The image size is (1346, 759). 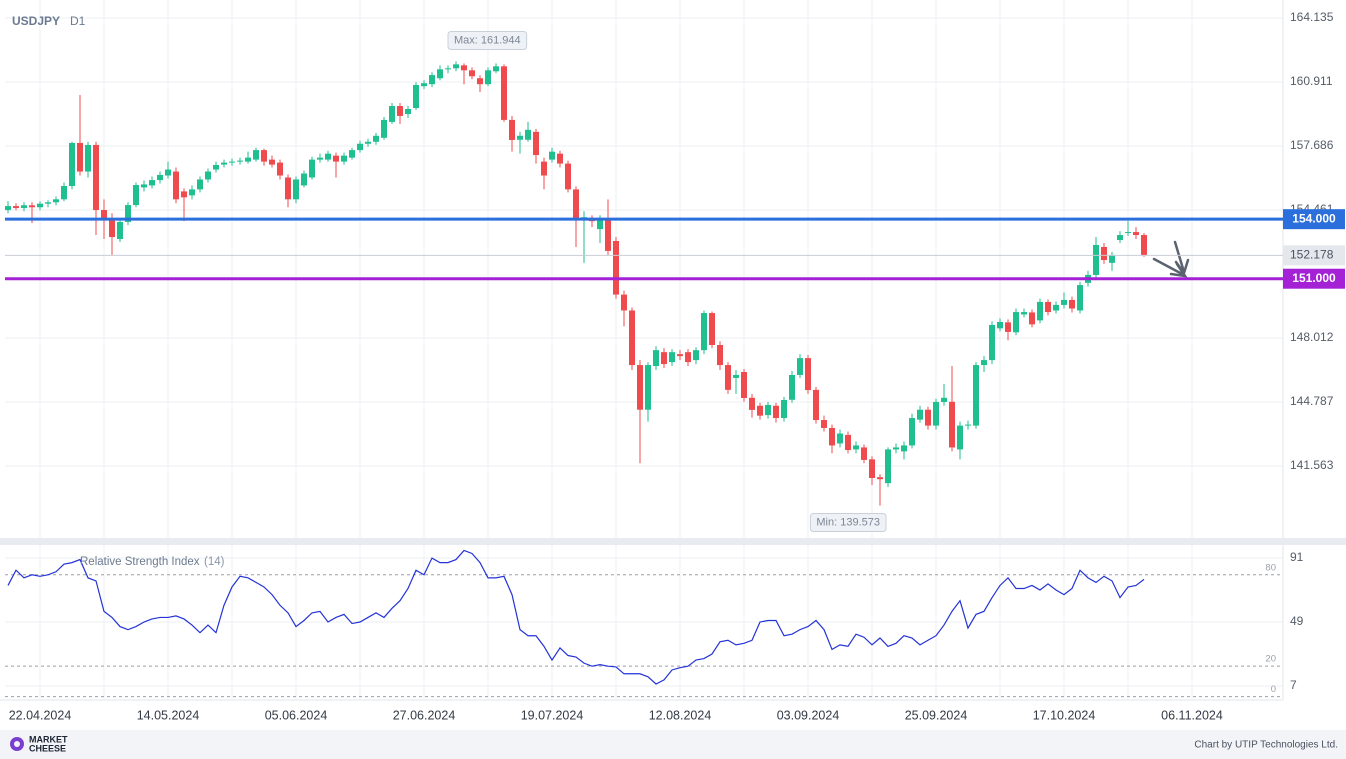 What do you see at coordinates (1312, 17) in the screenshot?
I see `y-tick-label: 164.135` at bounding box center [1312, 17].